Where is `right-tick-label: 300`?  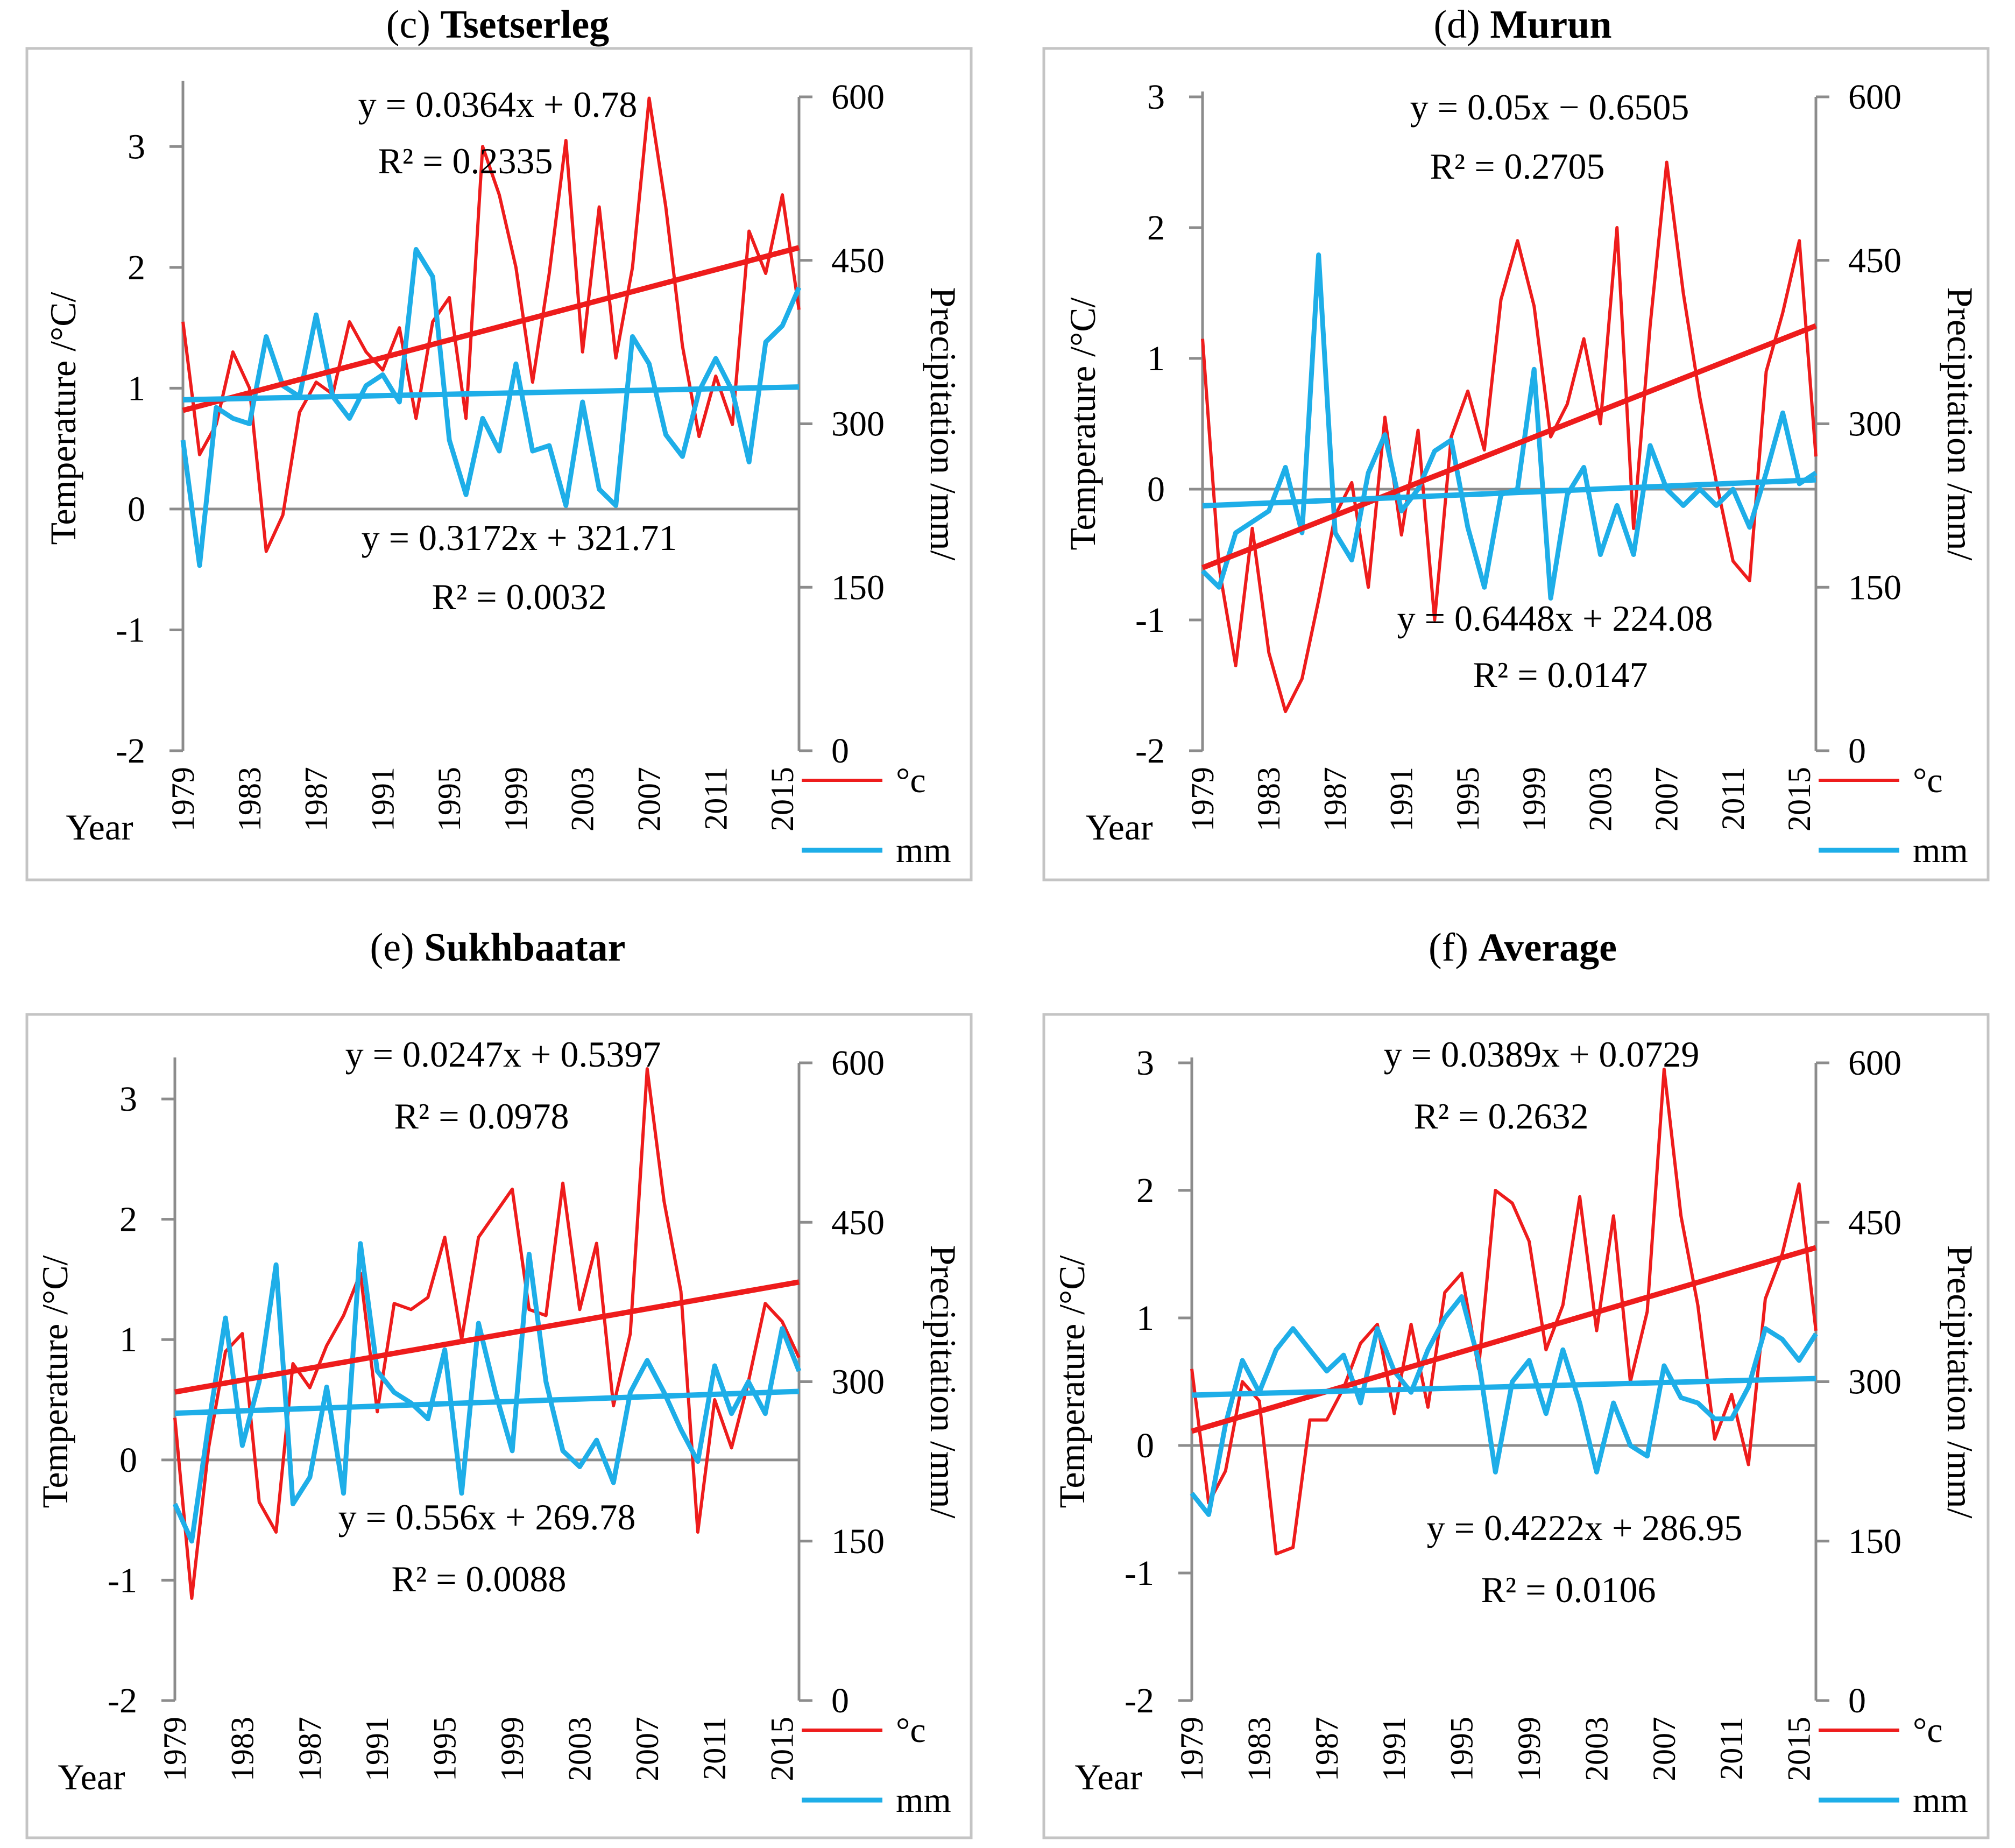 right-tick-label: 300 is located at coordinates (858, 424).